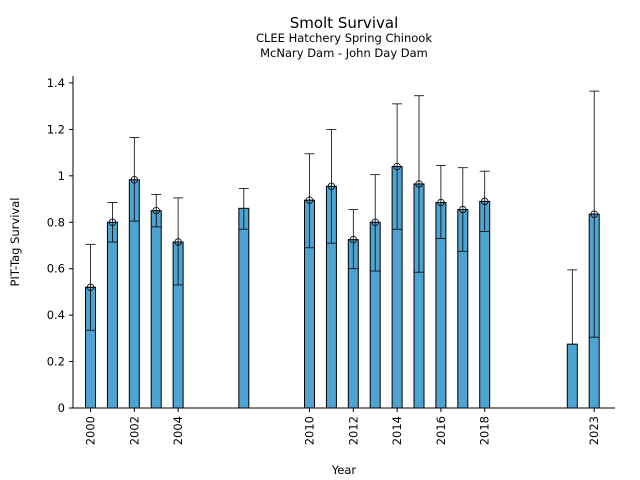  I want to click on y-tick-label: 0.8, so click(56, 222).